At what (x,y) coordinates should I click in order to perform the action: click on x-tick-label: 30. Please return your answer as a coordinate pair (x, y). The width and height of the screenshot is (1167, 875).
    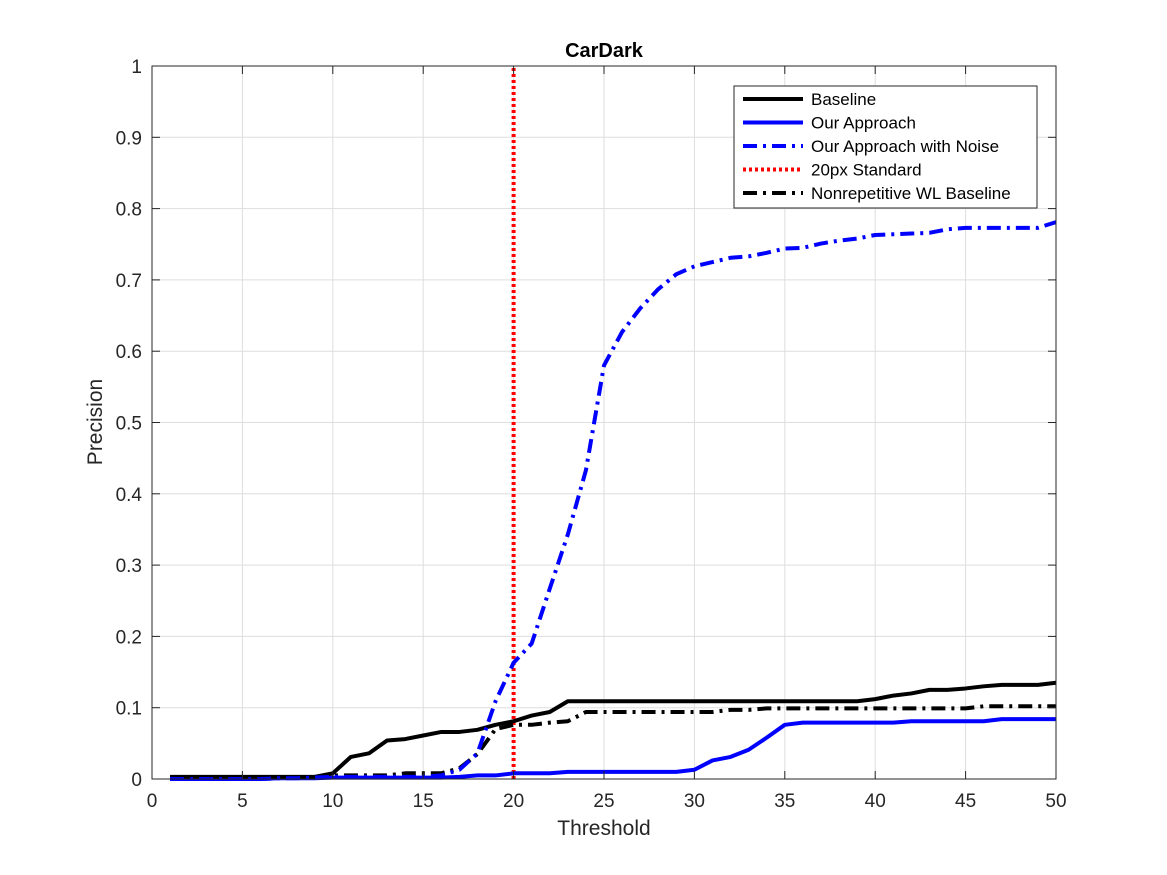
    Looking at the image, I should click on (694, 801).